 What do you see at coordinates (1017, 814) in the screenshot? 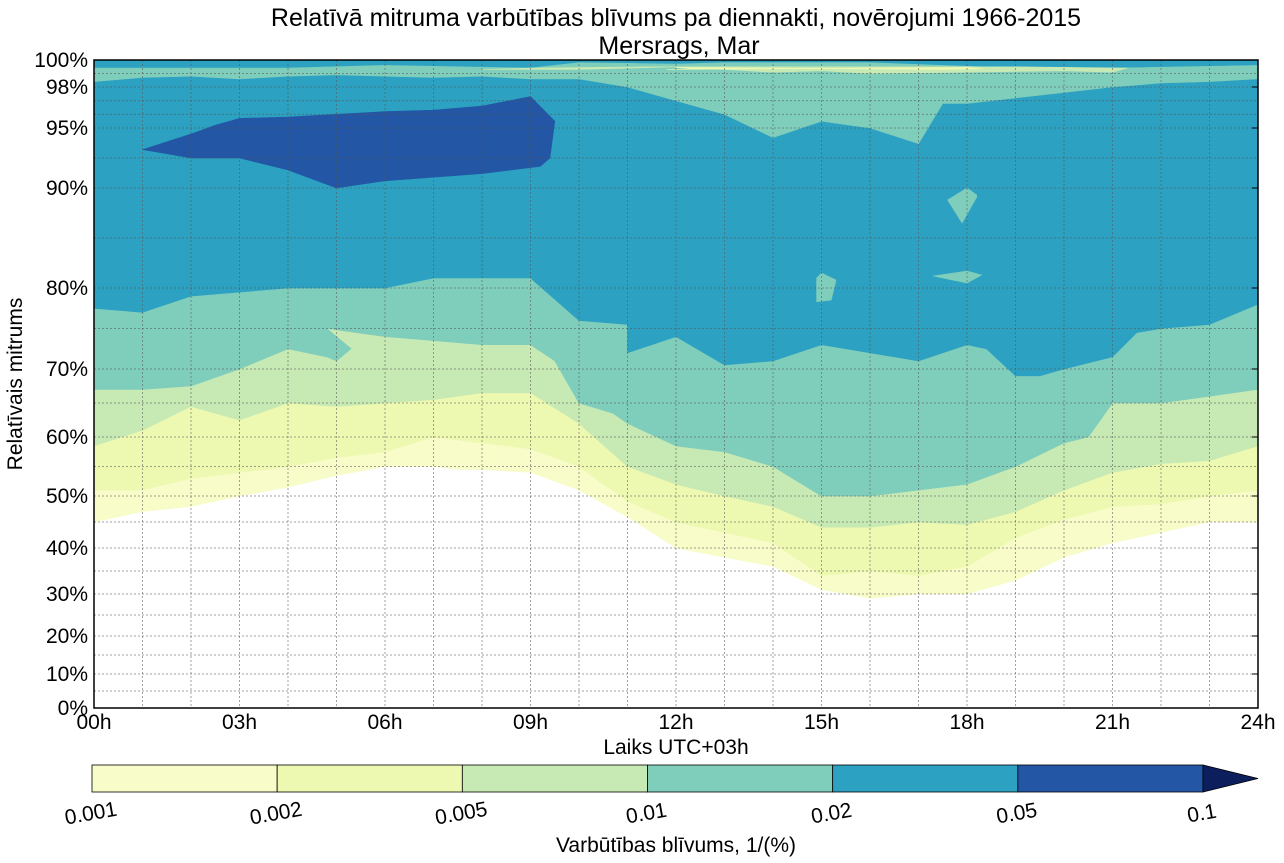
I see `colorbar-tick-label: 0.05` at bounding box center [1017, 814].